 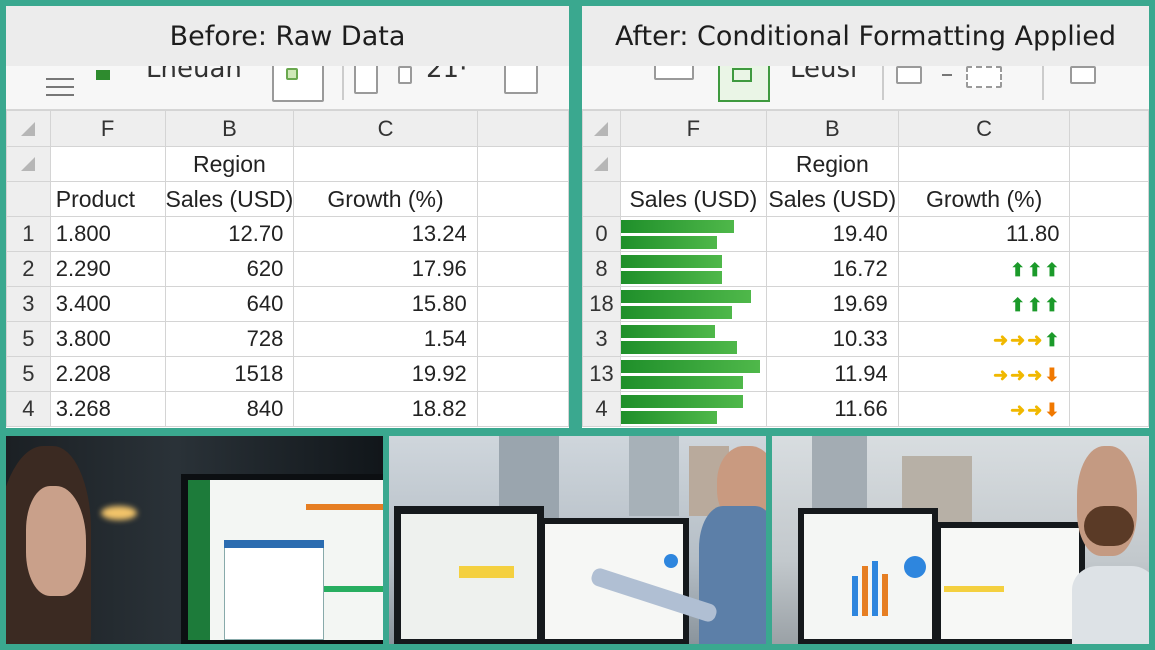 I want to click on sales-cell: 19.40, so click(x=832, y=234).